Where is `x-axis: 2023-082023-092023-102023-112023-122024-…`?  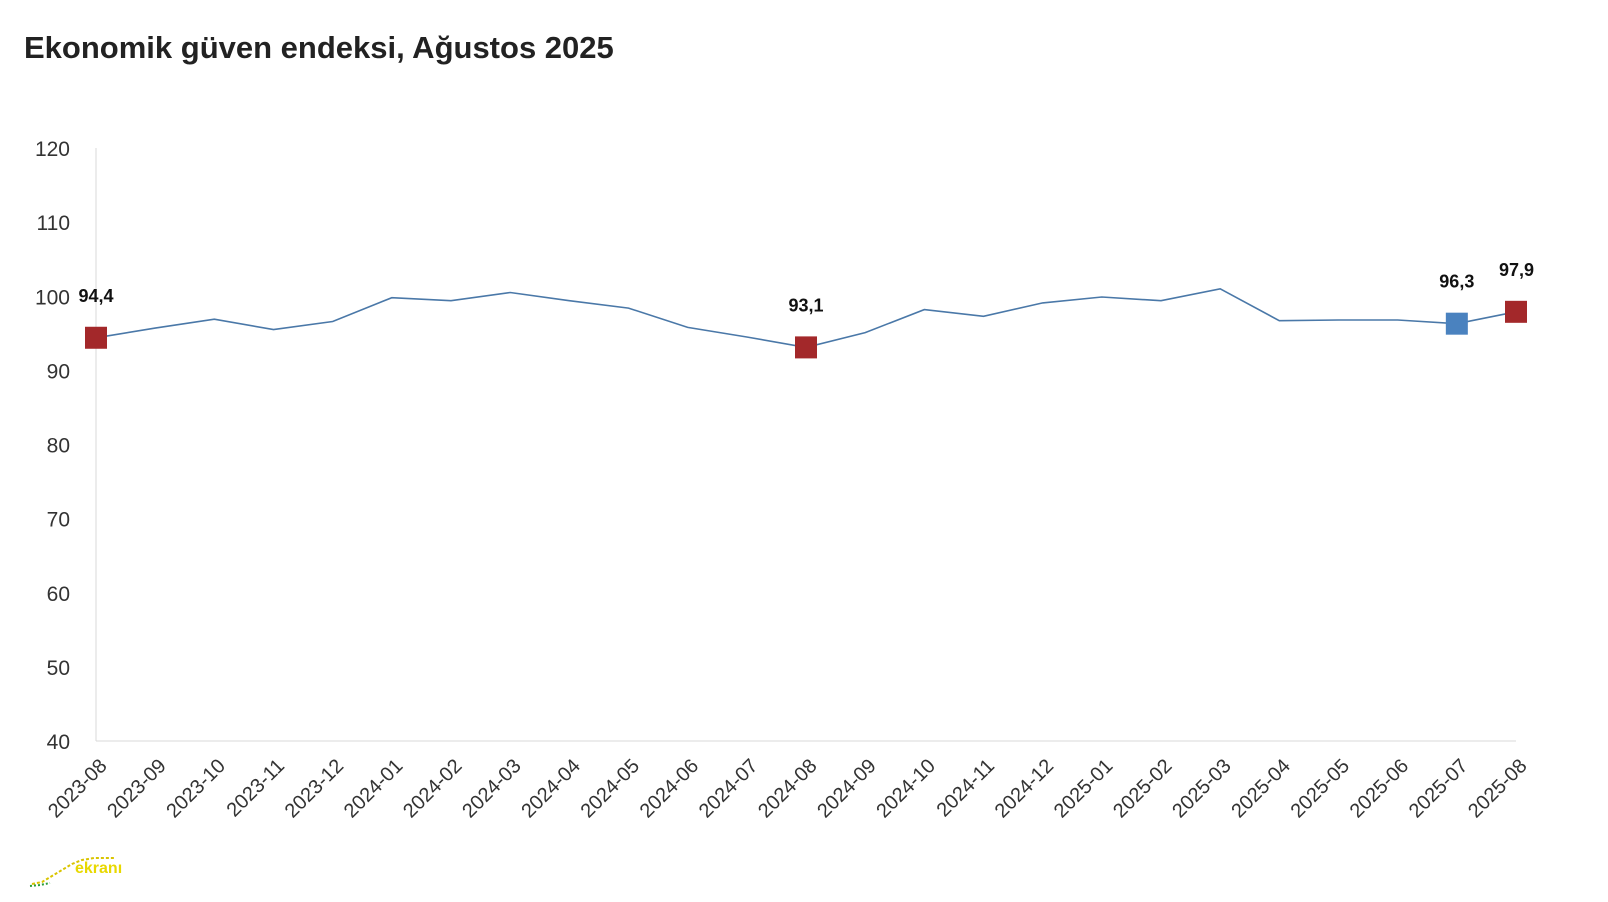
x-axis: 2023-082023-092023-102023-112023-122024-… is located at coordinates (788, 781).